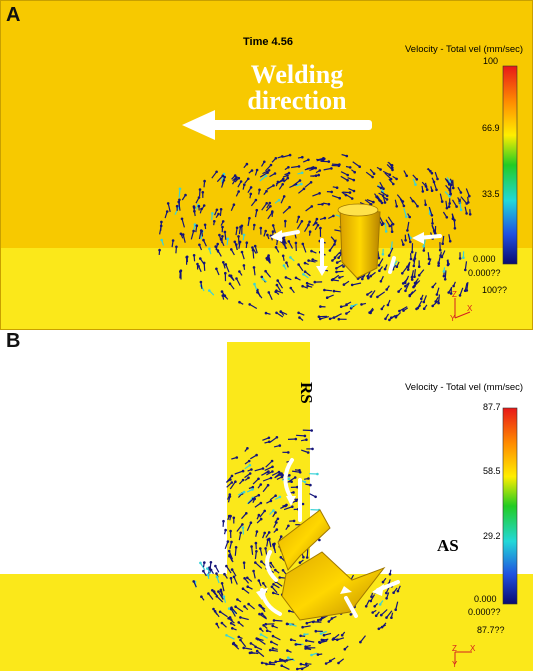 The width and height of the screenshot is (533, 671). What do you see at coordinates (510, 165) in the screenshot?
I see `color-scale-bar` at bounding box center [510, 165].